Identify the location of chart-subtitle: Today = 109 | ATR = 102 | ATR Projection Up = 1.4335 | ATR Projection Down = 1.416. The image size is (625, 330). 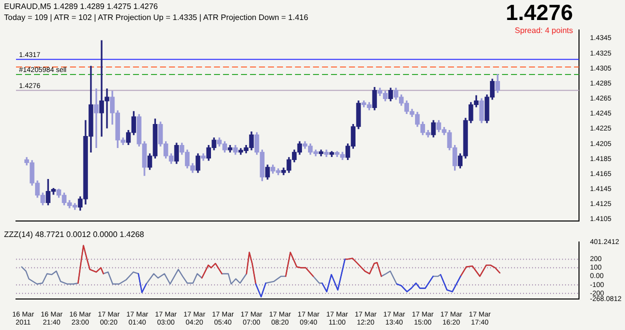
(156, 17).